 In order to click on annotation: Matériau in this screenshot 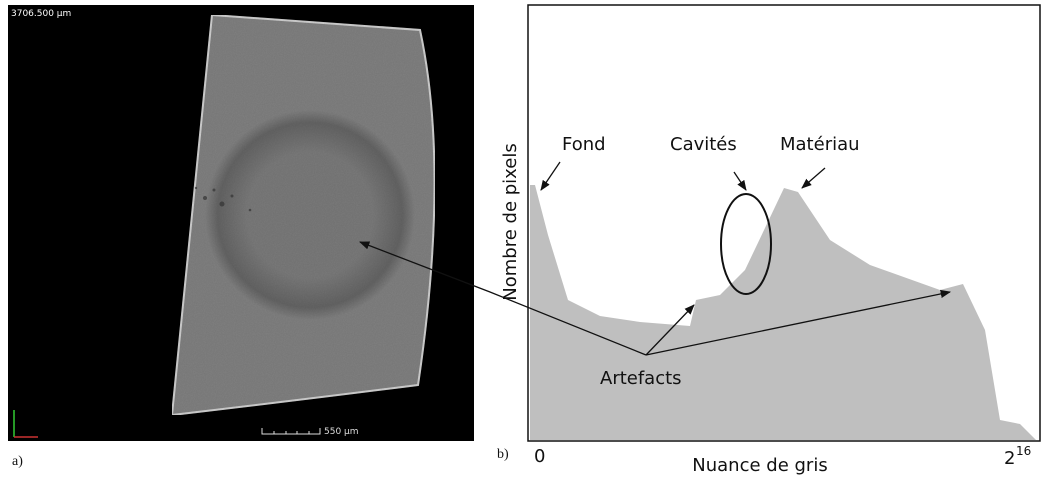, I will do `click(820, 144)`.